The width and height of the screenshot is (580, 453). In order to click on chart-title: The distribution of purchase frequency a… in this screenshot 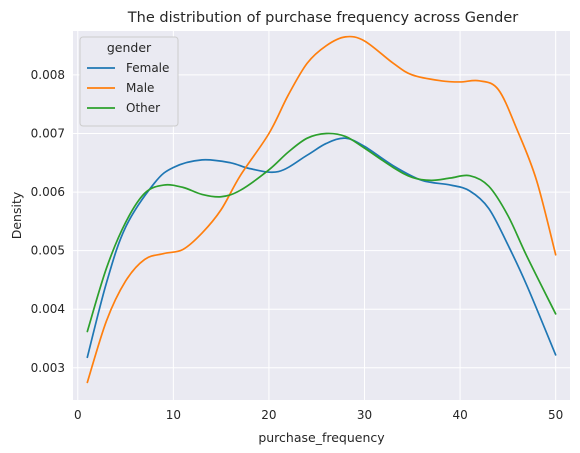, I will do `click(322, 18)`.